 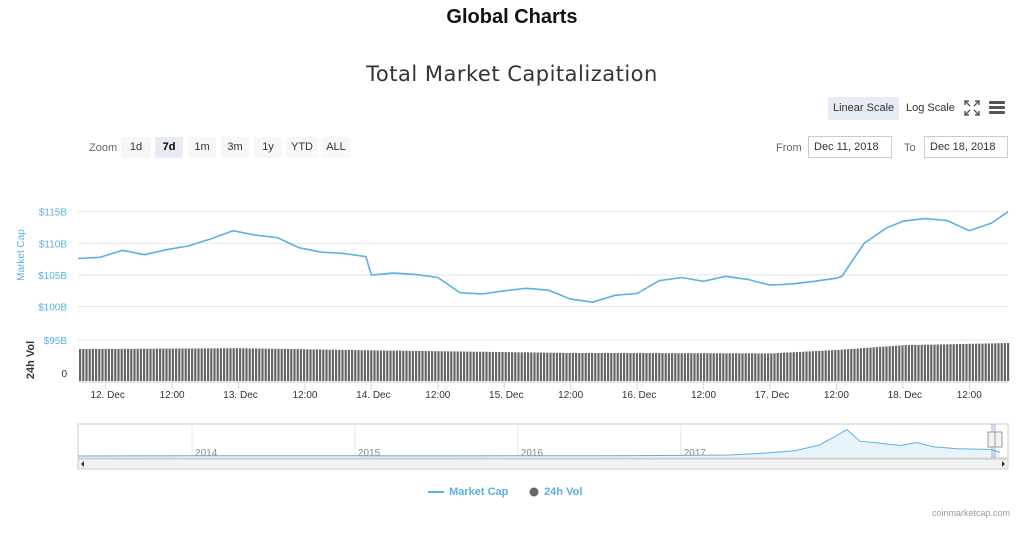 What do you see at coordinates (970, 513) in the screenshot?
I see `credit-link: coinmarketcap.com` at bounding box center [970, 513].